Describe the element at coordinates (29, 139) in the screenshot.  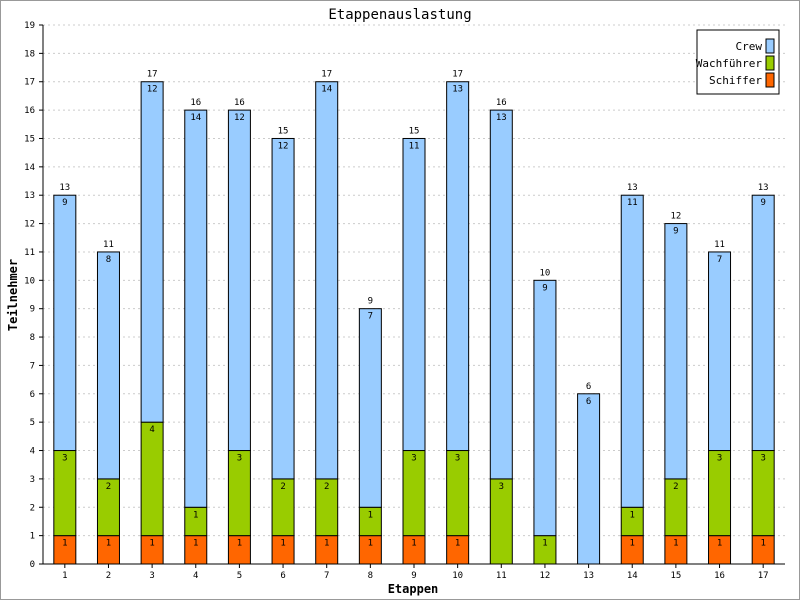
I see `y-tick-label: 15` at that location.